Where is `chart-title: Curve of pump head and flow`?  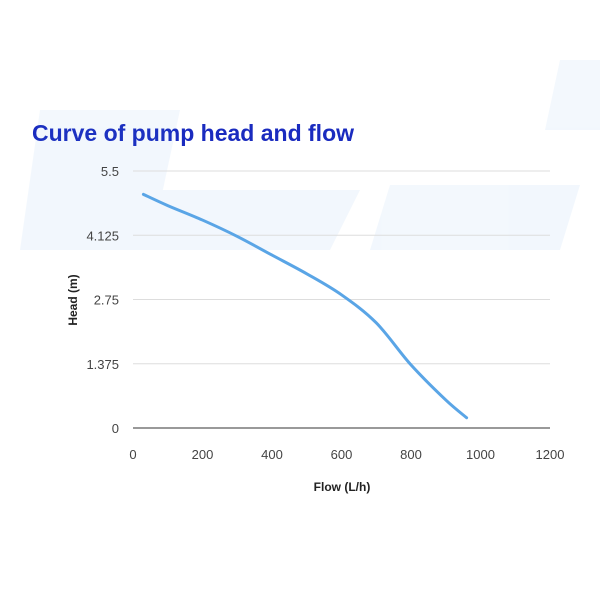
chart-title: Curve of pump head and flow is located at coordinates (193, 133).